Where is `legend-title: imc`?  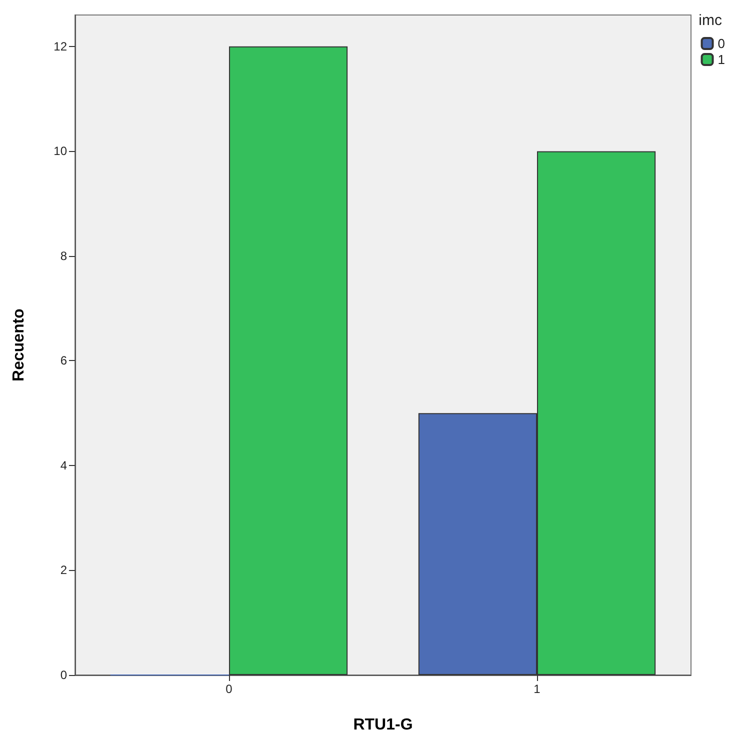
legend-title: imc is located at coordinates (710, 20).